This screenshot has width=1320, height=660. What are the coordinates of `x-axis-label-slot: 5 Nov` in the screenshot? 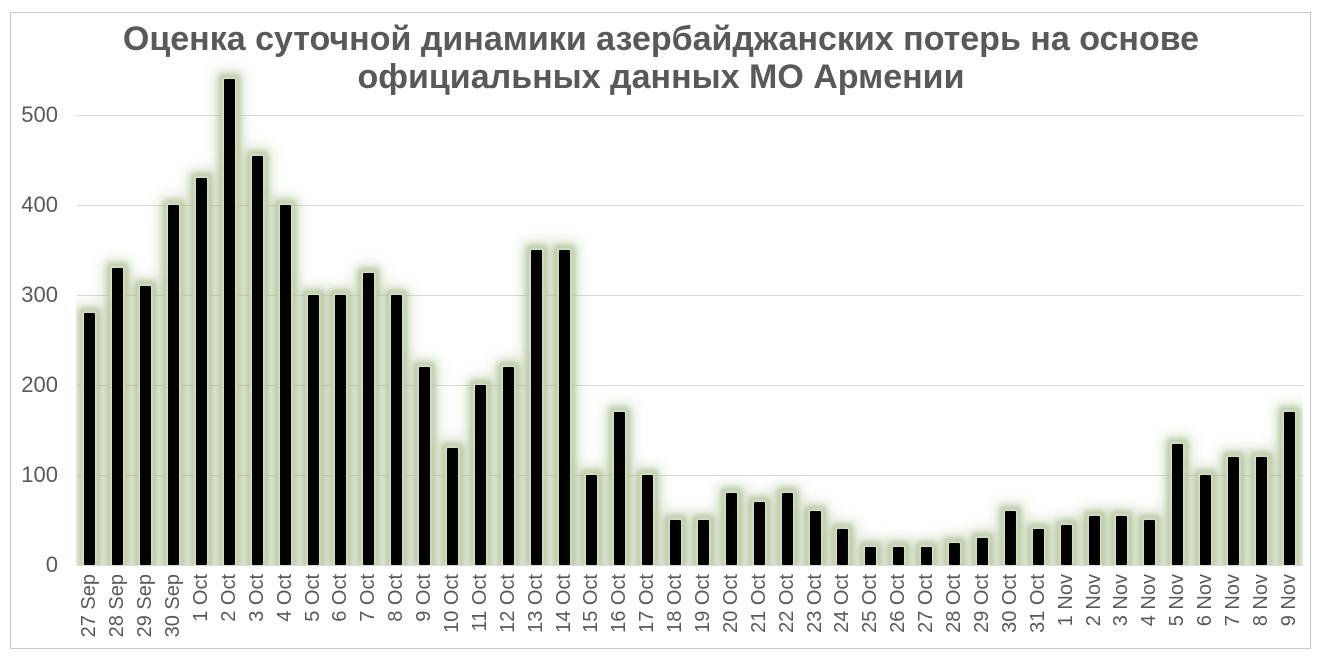 It's located at (1178, 610).